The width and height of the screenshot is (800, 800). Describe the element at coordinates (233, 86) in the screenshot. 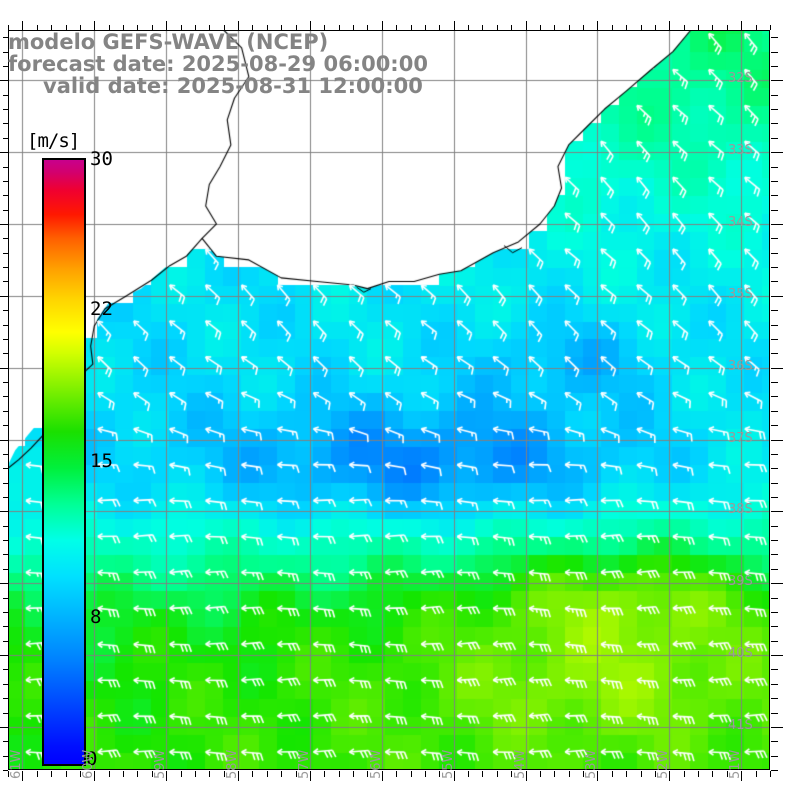

I see `title-valid-date: valid date: 2025-08-31 12:00:00` at that location.